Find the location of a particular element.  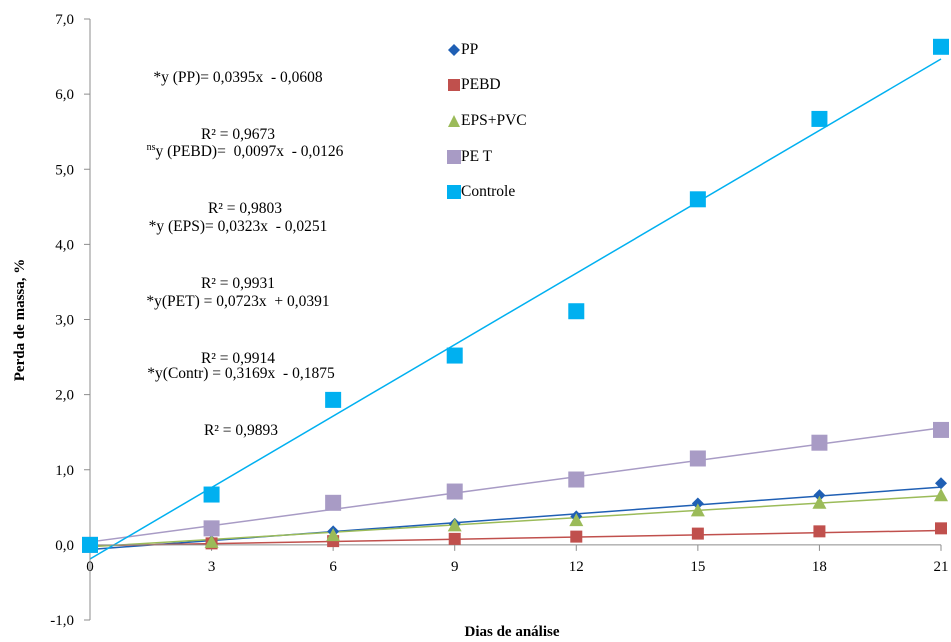

equation-pebd-r2: R² = 0,9803 is located at coordinates (245, 208).